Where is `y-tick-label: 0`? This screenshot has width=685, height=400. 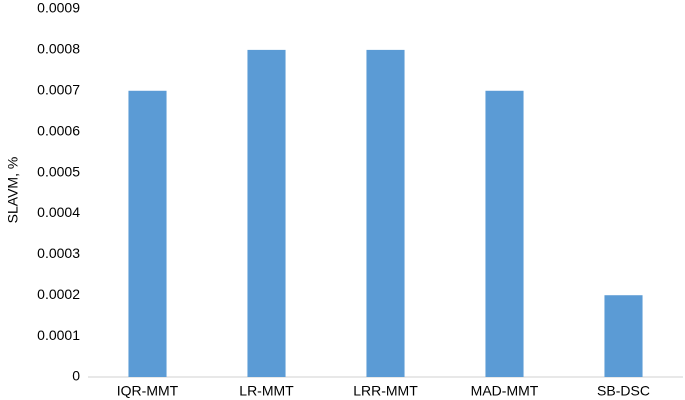
y-tick-label: 0 is located at coordinates (76, 376).